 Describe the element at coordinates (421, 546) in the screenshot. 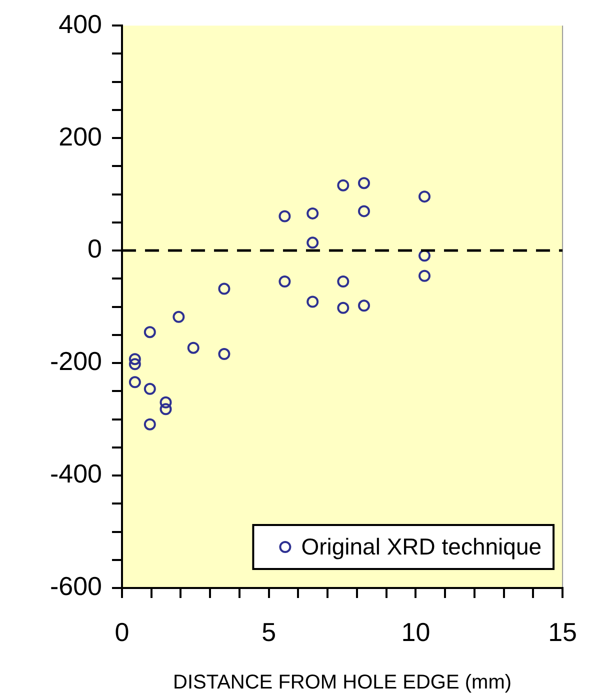

I see `legend-label: Original XRD technique` at that location.